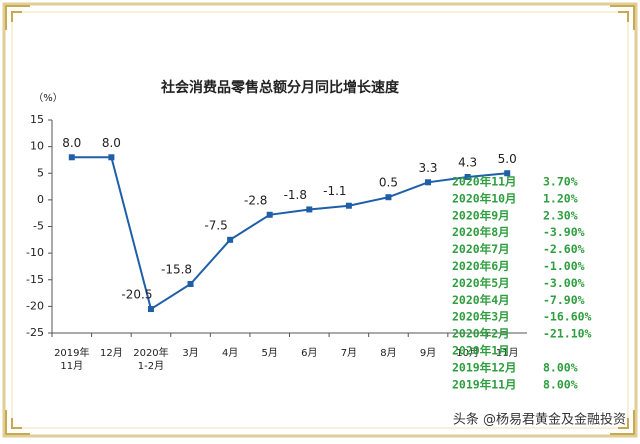  I want to click on value-label: -2.8, so click(255, 200).